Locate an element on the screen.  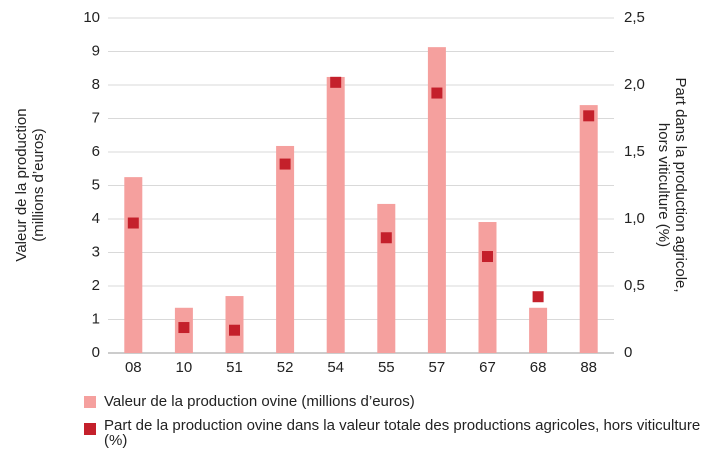
x-tick-label: 55 is located at coordinates (386, 367).